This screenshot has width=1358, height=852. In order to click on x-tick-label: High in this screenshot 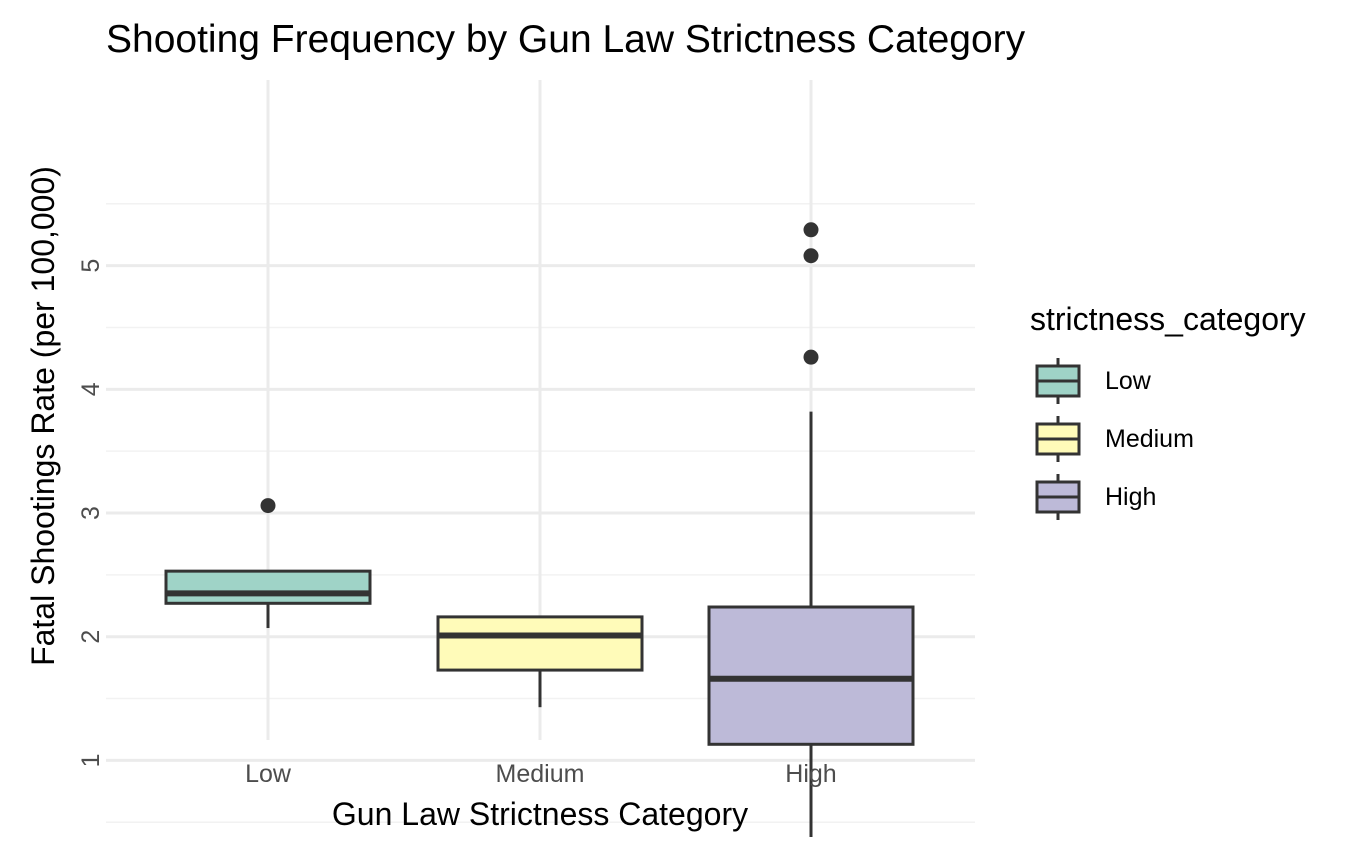, I will do `click(810, 774)`.